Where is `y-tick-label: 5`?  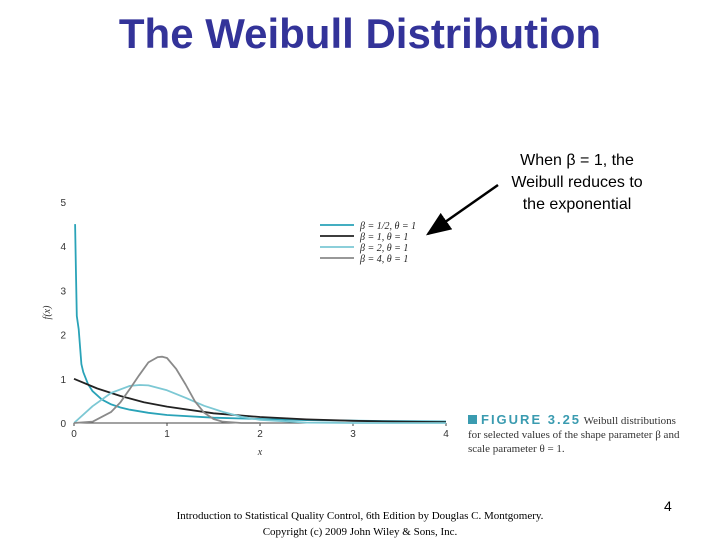 y-tick-label: 5 is located at coordinates (63, 203).